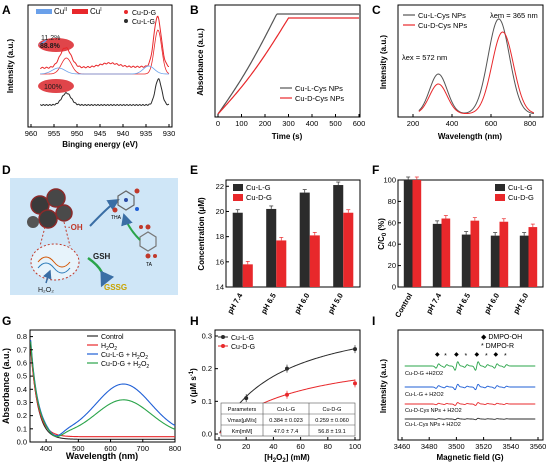 The width and height of the screenshot is (550, 462). Describe the element at coordinates (207, 401) in the screenshot. I see `panel-h-ytick: 0.1` at that location.